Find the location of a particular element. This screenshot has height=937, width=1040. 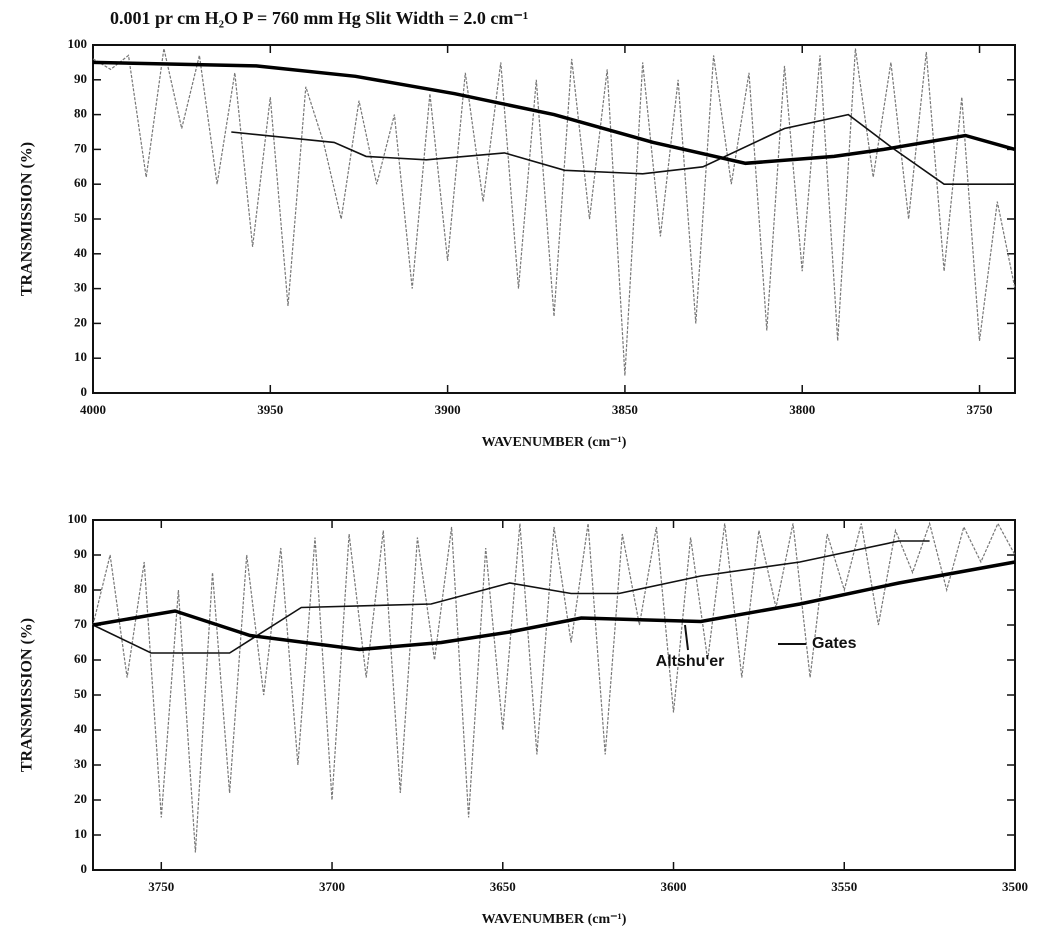

x-tick-label: 3600 is located at coordinates (674, 886).